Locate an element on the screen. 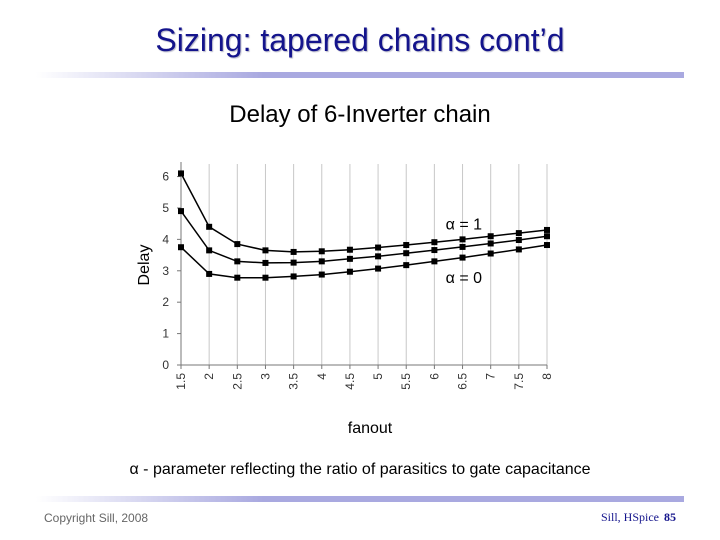 The height and width of the screenshot is (540, 720). x-tick-label: 2.5 is located at coordinates (237, 381).